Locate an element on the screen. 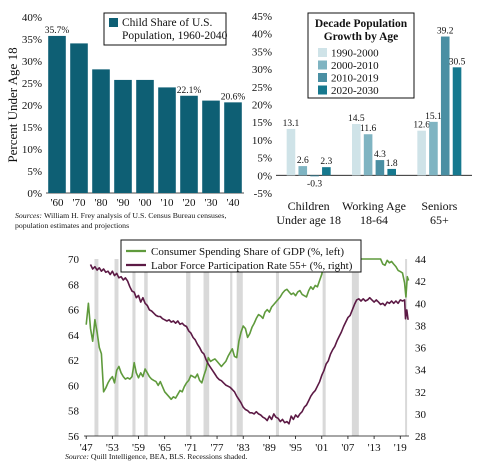  y-left-tick-label: 56 is located at coordinates (74, 437).